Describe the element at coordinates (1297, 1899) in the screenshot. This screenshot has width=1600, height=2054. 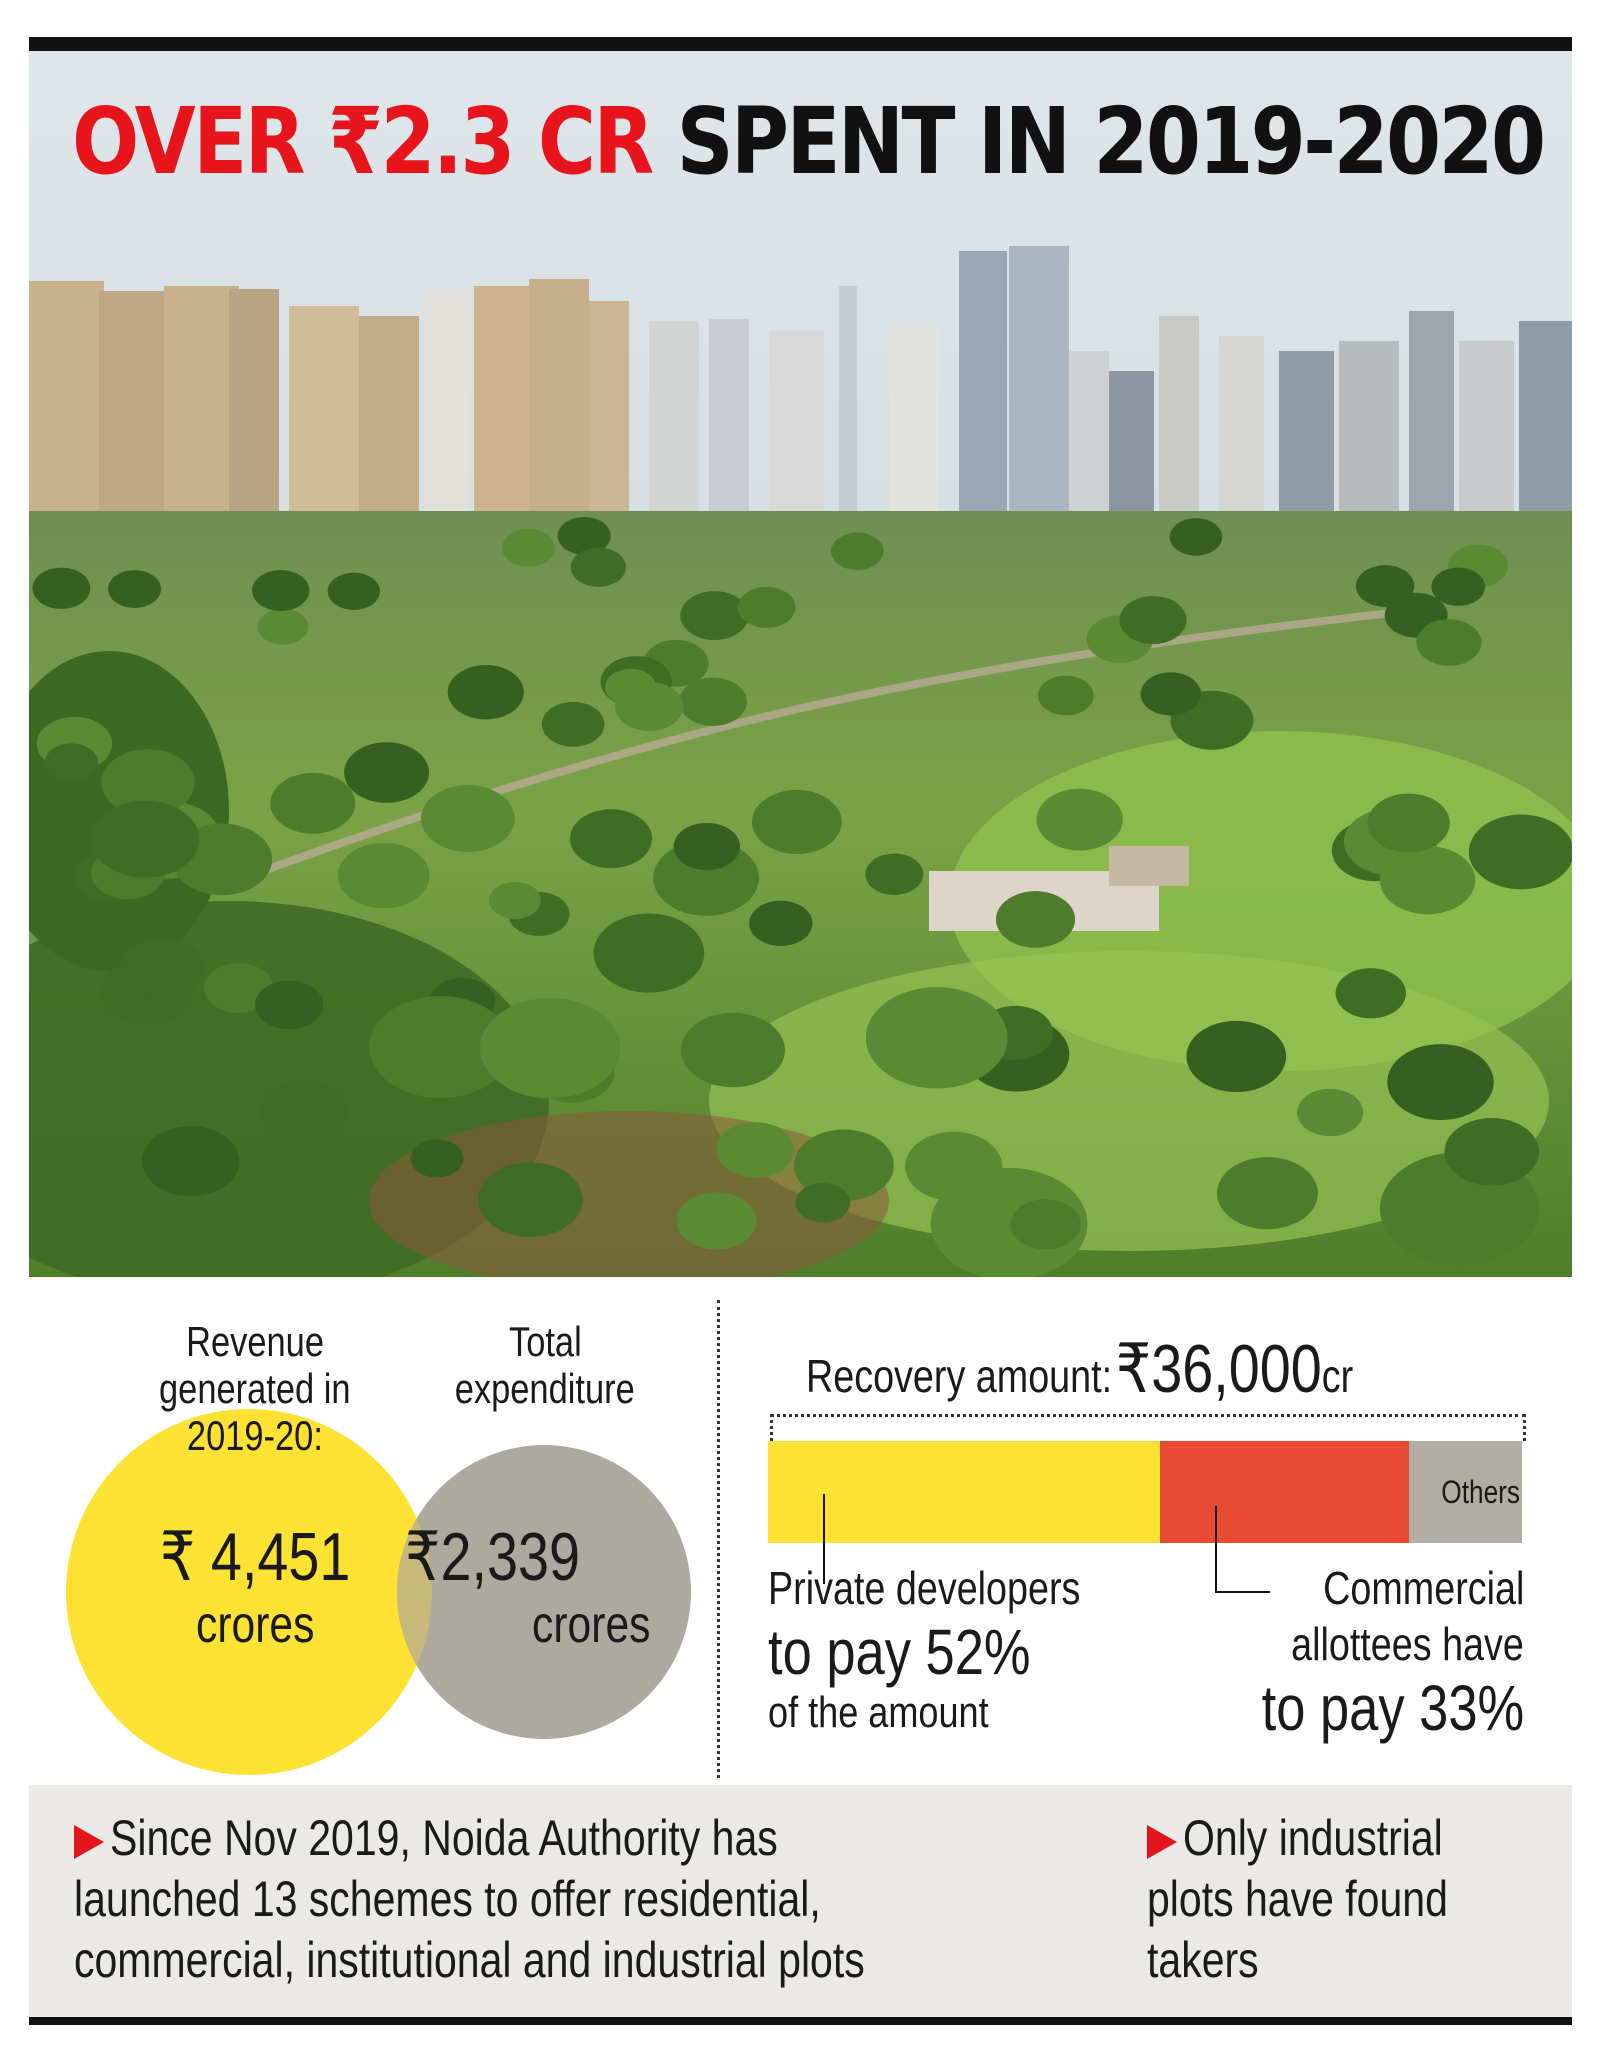
I see `bullet-line: plots have found` at that location.